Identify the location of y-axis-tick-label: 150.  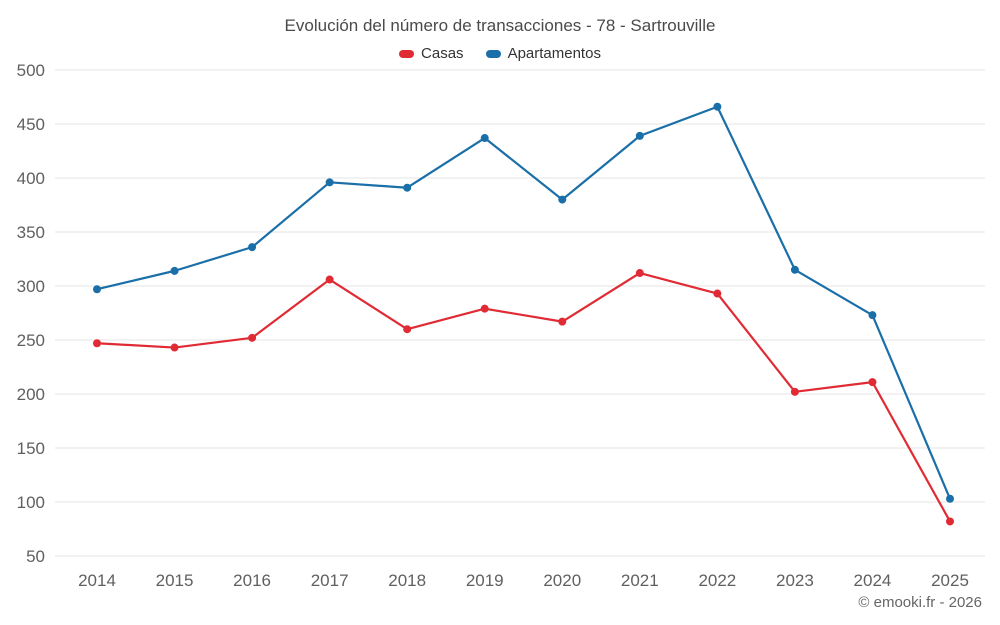
(31, 448).